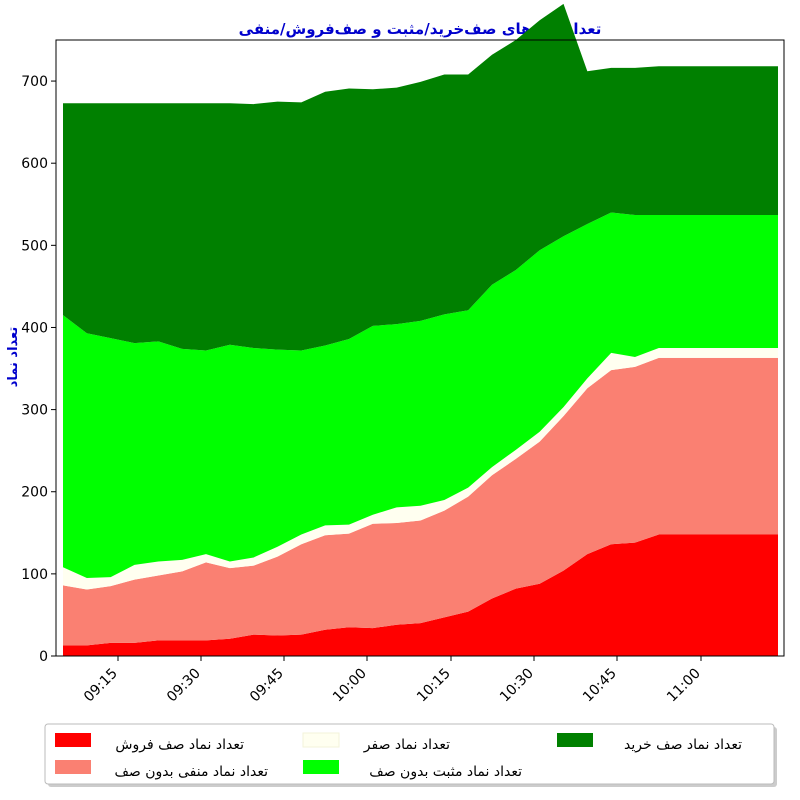 This screenshot has height=800, width=800. I want to click on y-tick-label: 500, so click(34, 246).